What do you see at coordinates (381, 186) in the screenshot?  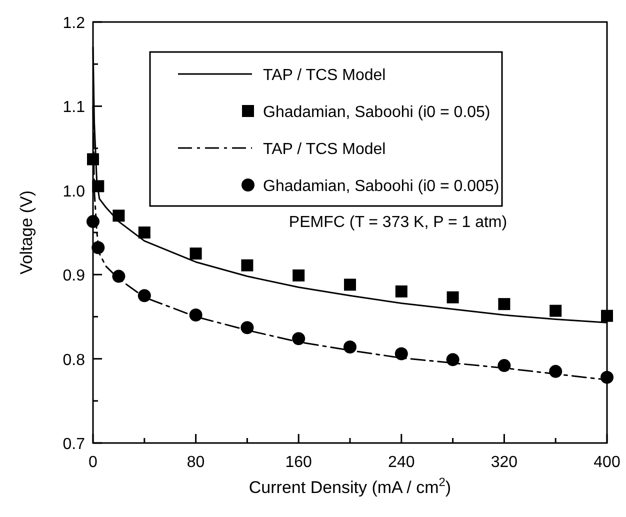 I see `legend-label: Ghadamian, Saboohi (i0 = 0.005)` at bounding box center [381, 186].